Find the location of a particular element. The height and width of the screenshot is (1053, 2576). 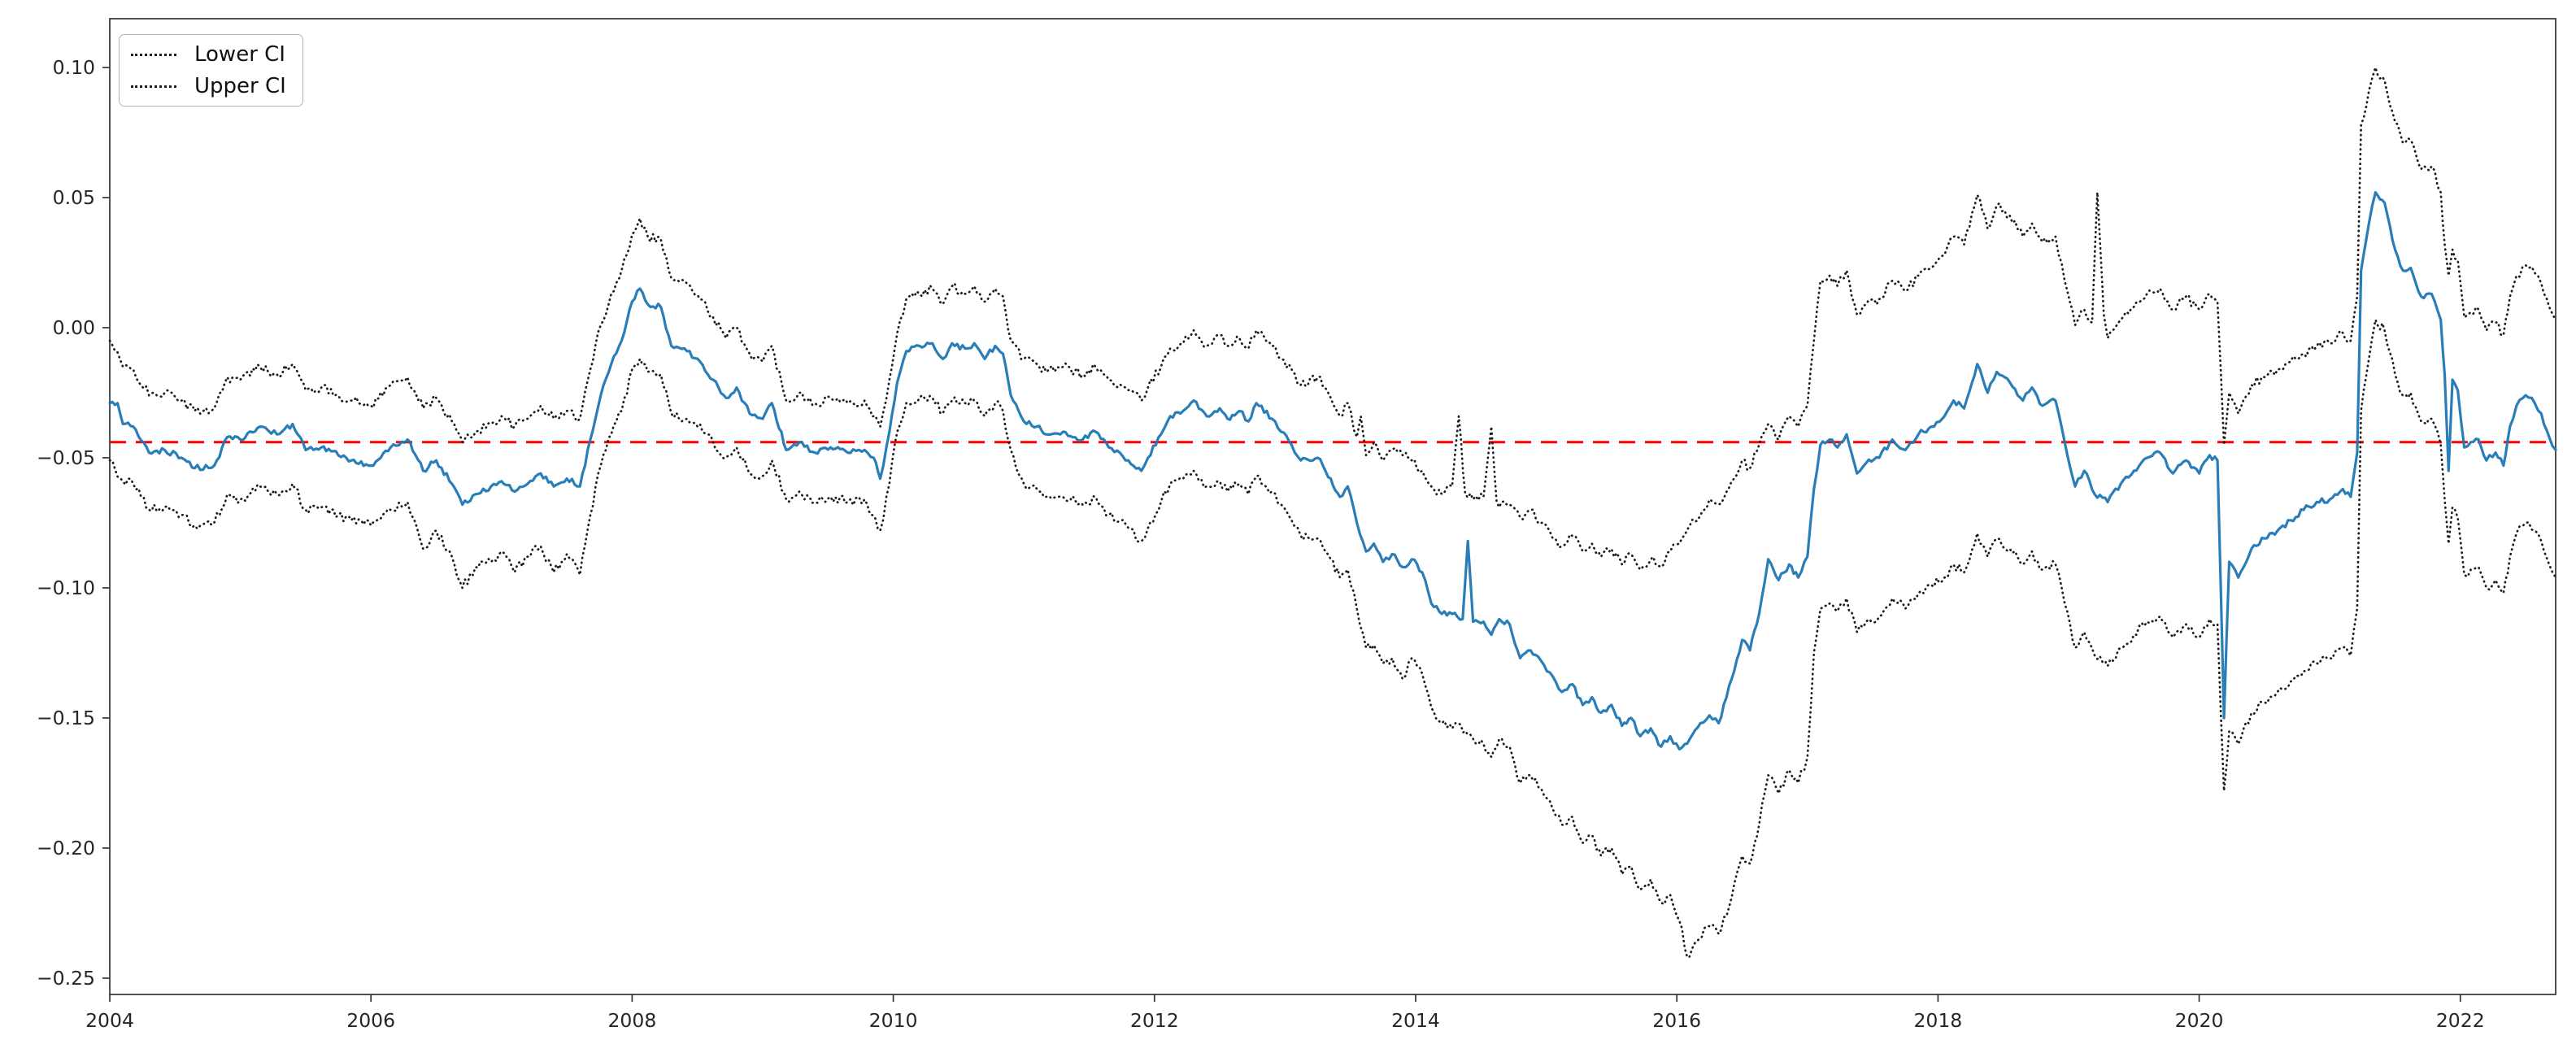

y-tick-label: −0.15 is located at coordinates (66, 718).